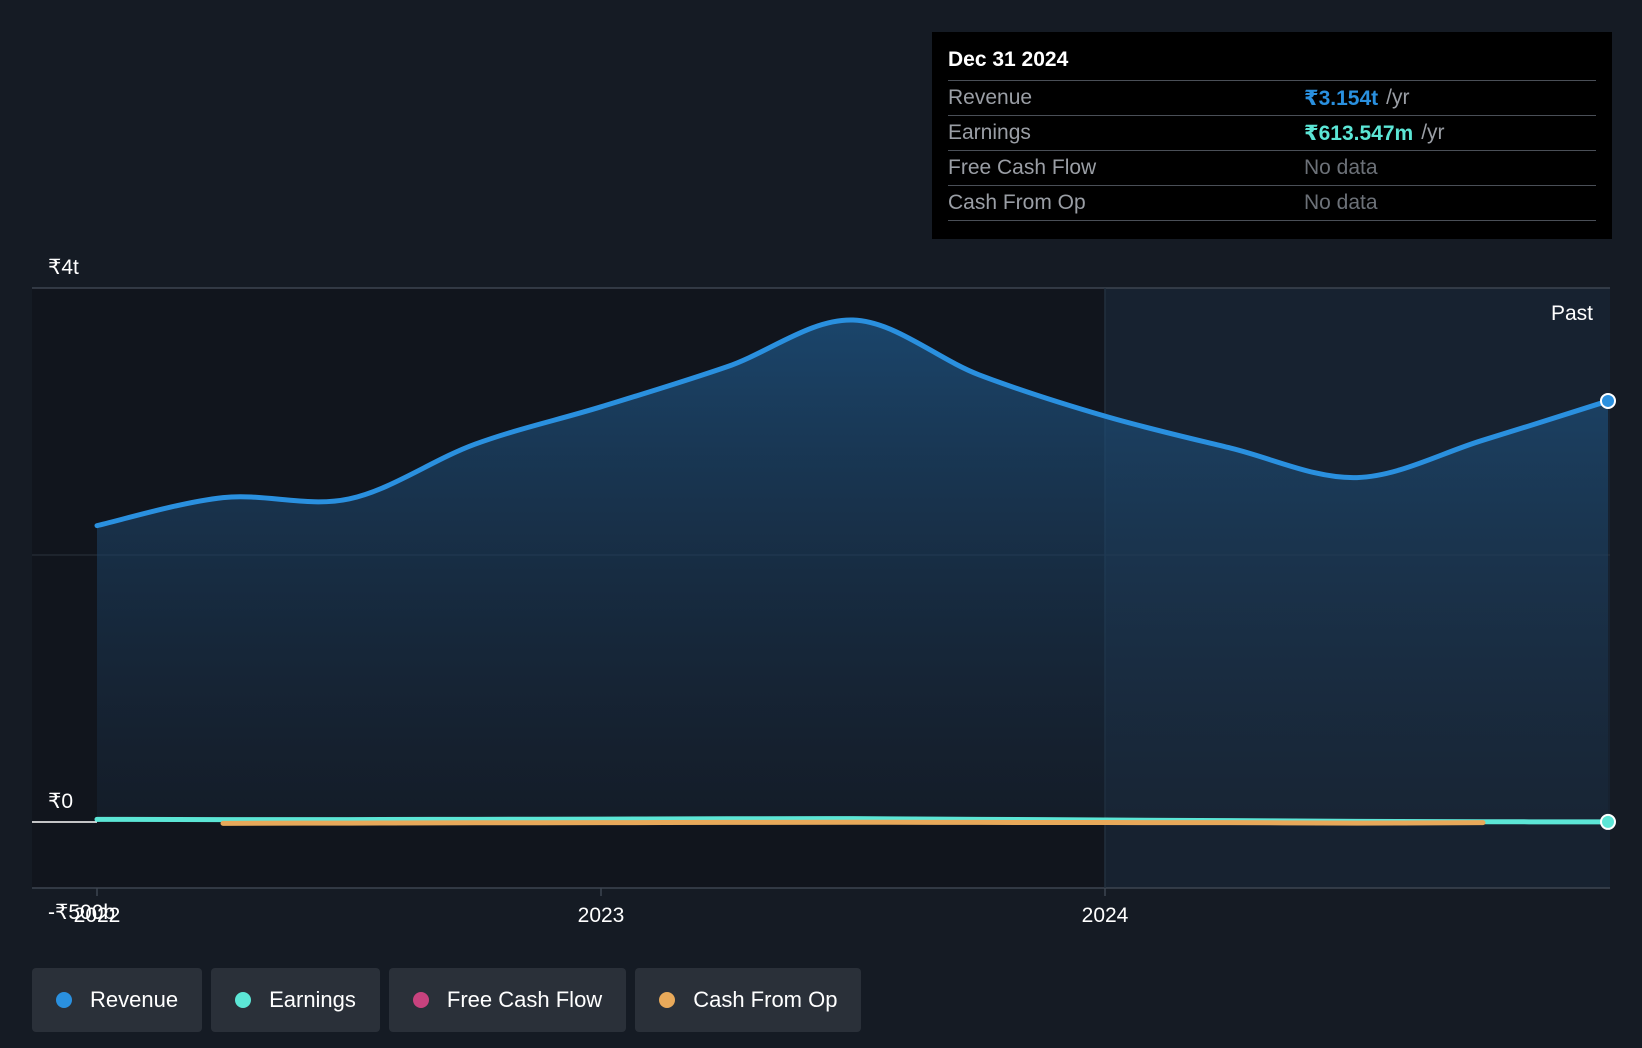  Describe the element at coordinates (1272, 97) in the screenshot. I see `tooltip-row-revenue: Revenue ₹3.154t /yr` at that location.